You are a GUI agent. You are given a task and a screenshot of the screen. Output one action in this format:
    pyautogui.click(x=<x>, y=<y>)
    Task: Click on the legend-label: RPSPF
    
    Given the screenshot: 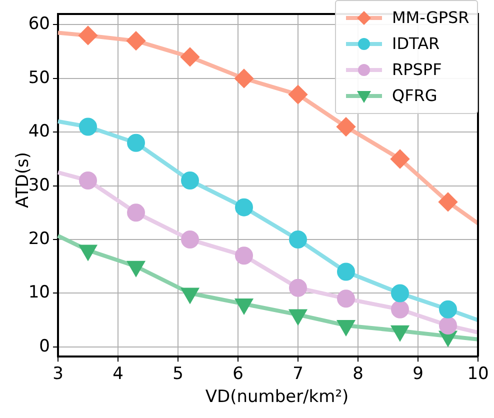 What is the action you would take?
    pyautogui.click(x=417, y=70)
    